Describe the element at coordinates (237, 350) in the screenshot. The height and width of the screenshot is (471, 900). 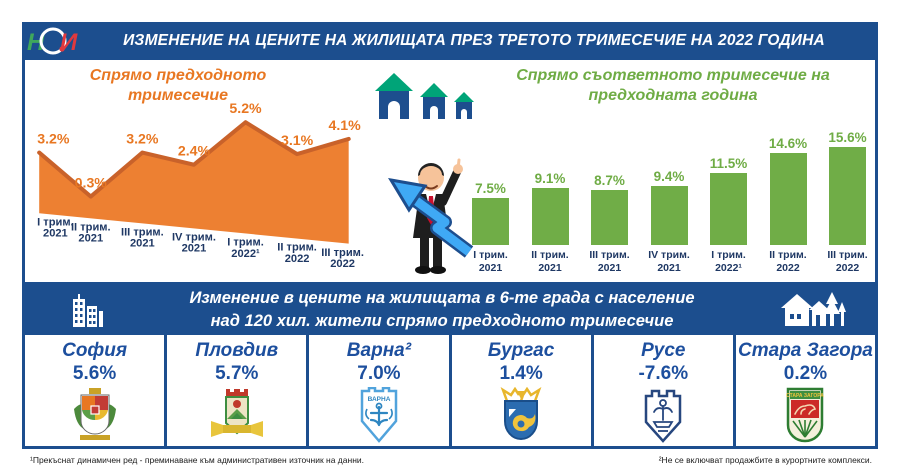
I see `city-name: Пловдив` at that location.